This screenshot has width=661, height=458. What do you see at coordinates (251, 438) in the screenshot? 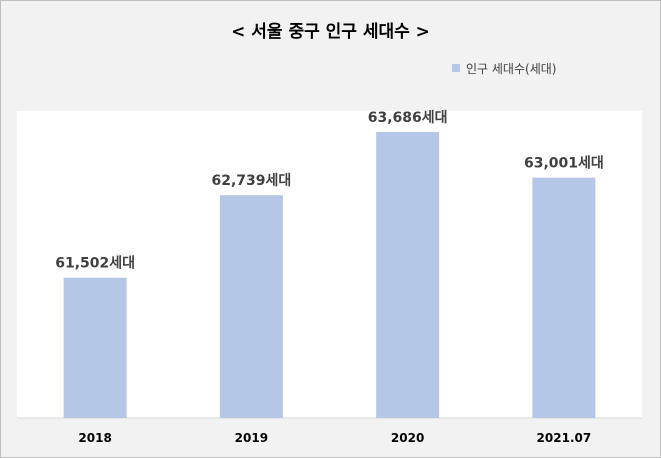
I see `x-tick-label-2019: 2019` at bounding box center [251, 438].